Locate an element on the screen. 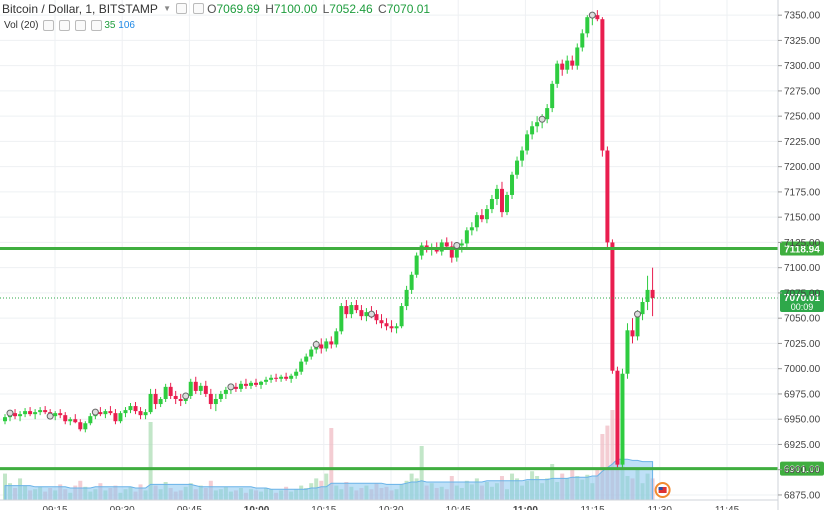 The image size is (825, 510). price-tick-label: 7125.00 is located at coordinates (802, 243).